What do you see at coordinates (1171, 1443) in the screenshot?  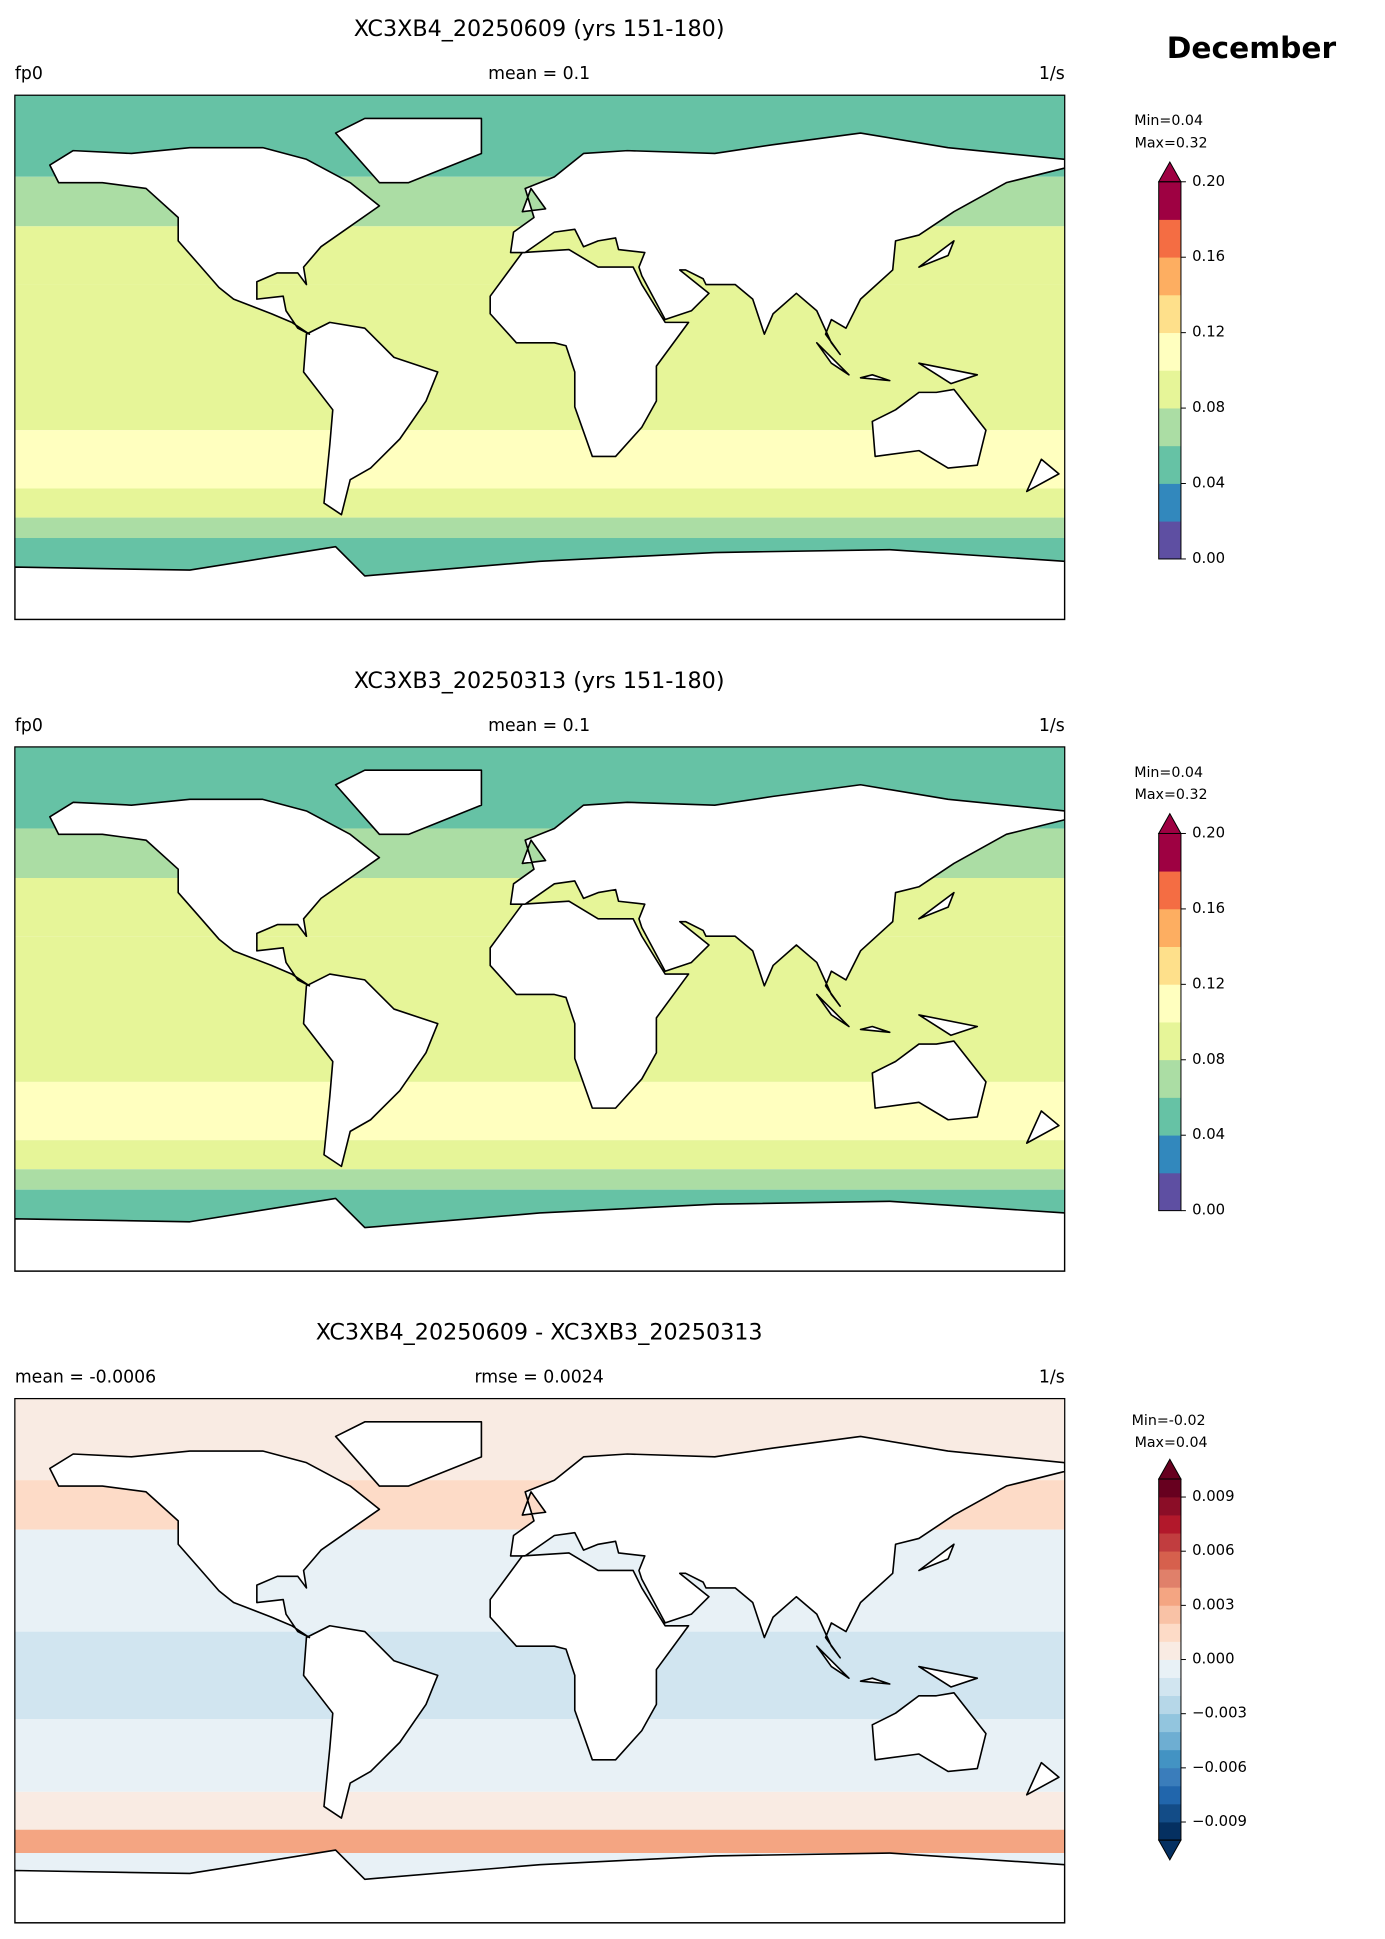 I see `max-label: Max=0.04` at bounding box center [1171, 1443].